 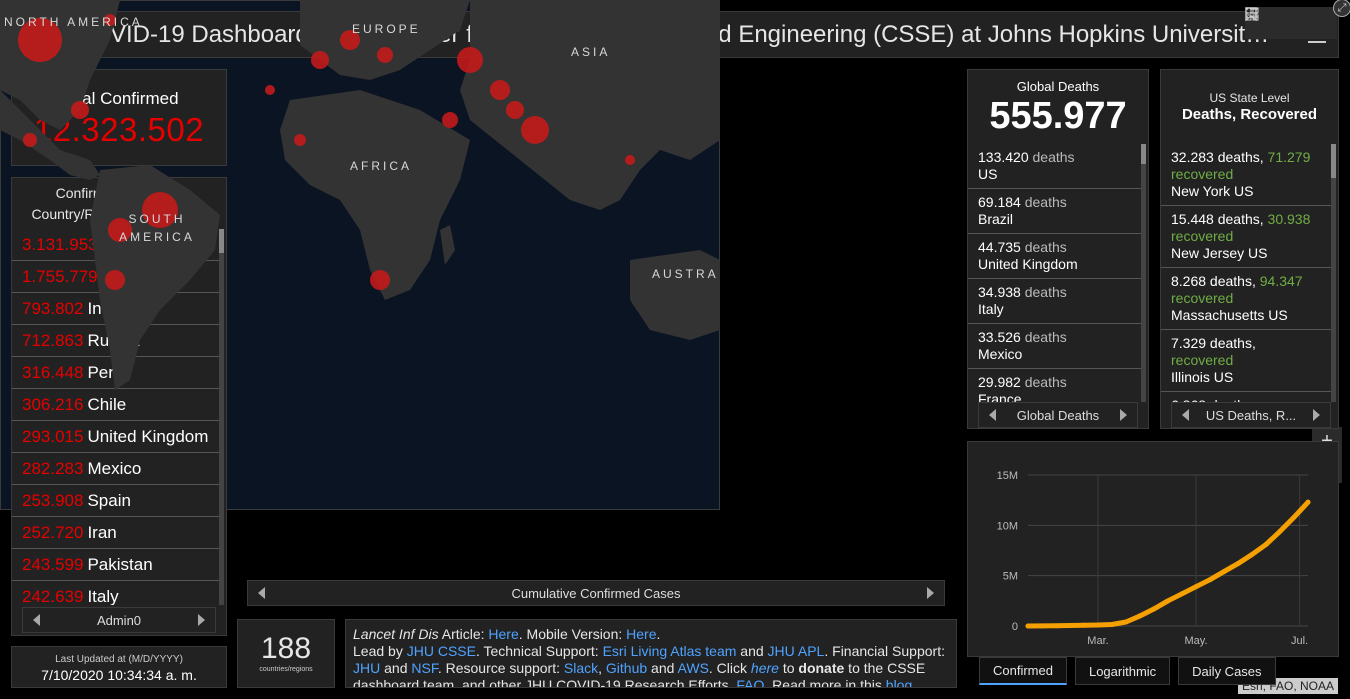 What do you see at coordinates (1122, 671) in the screenshot?
I see `tab-logarithmic: Logarithmic` at bounding box center [1122, 671].